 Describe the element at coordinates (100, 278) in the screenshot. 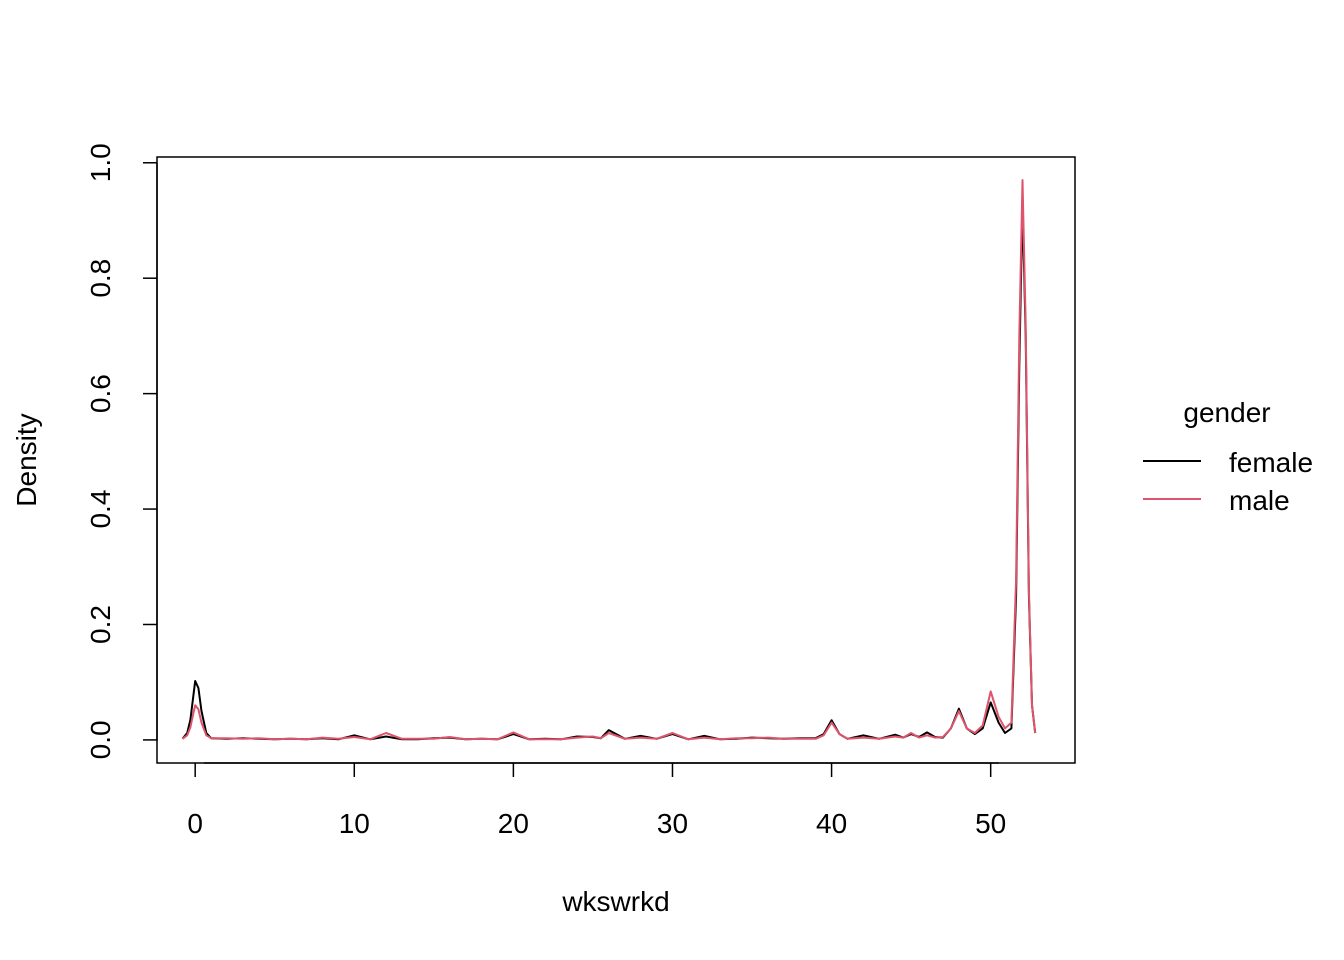

I see `y-tick-label: 0.8` at that location.